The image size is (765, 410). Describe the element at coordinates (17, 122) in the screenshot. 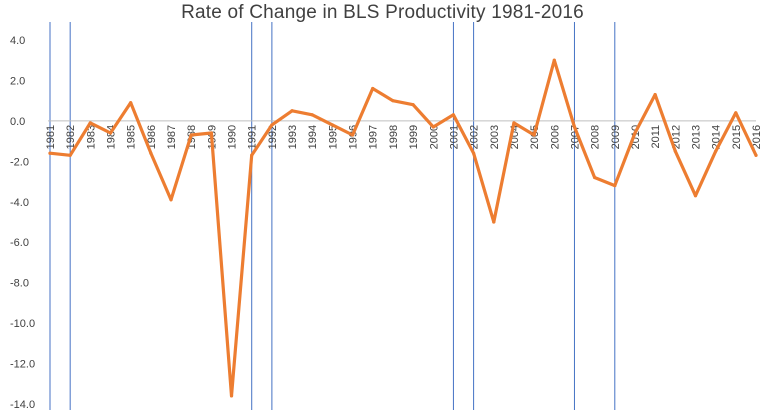

I see `y-tick-label: 0.0` at that location.